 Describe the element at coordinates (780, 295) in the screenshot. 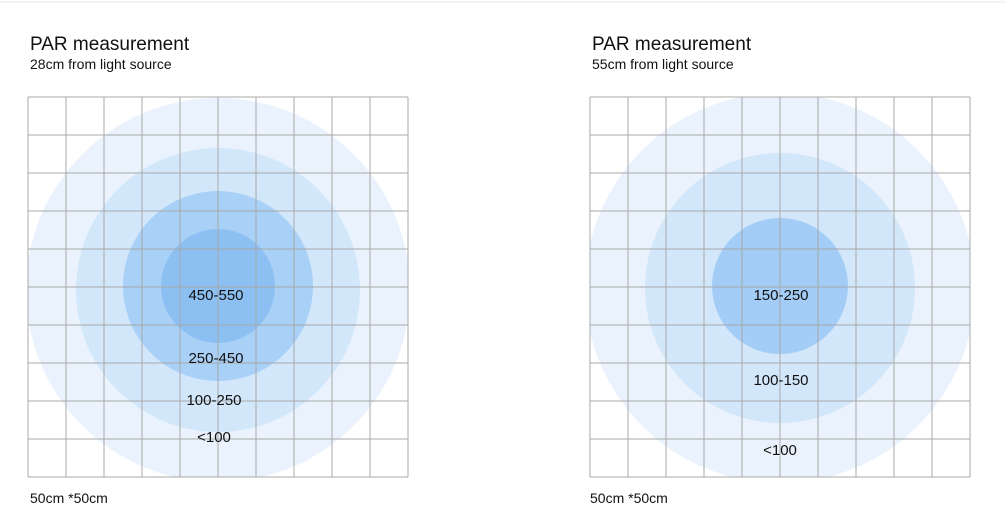

I see `zone-label: 150-250` at that location.